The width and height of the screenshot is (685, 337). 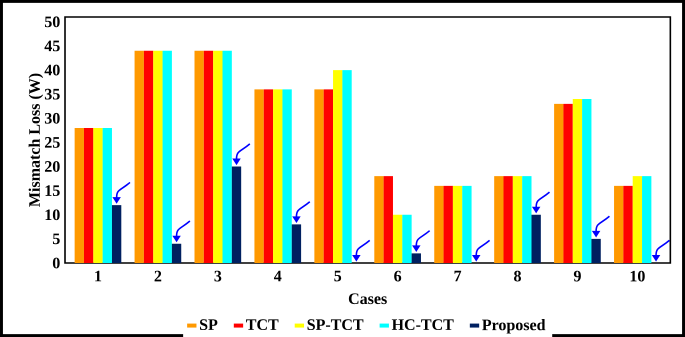 I want to click on legend-label: SP-TCT, so click(x=336, y=324).